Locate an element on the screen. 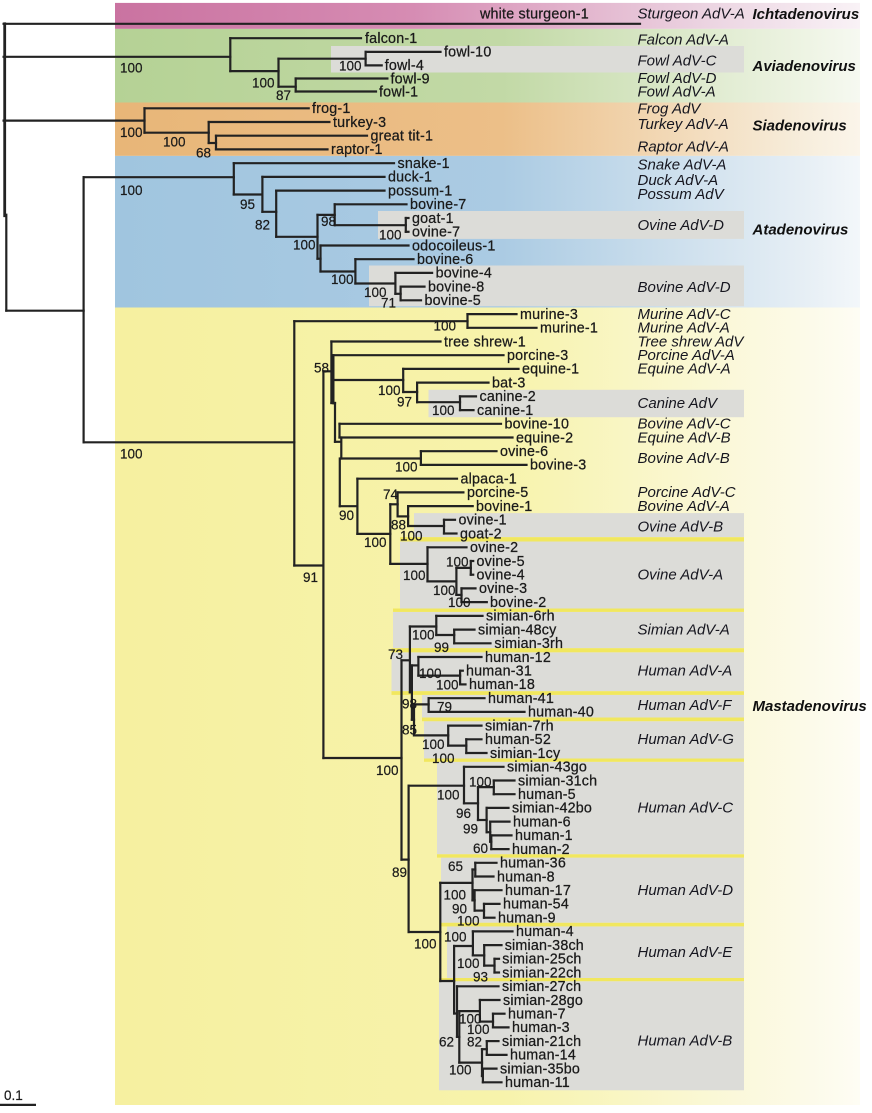 The image size is (872, 1113). svg-text: simian-31ch is located at coordinates (557, 781).